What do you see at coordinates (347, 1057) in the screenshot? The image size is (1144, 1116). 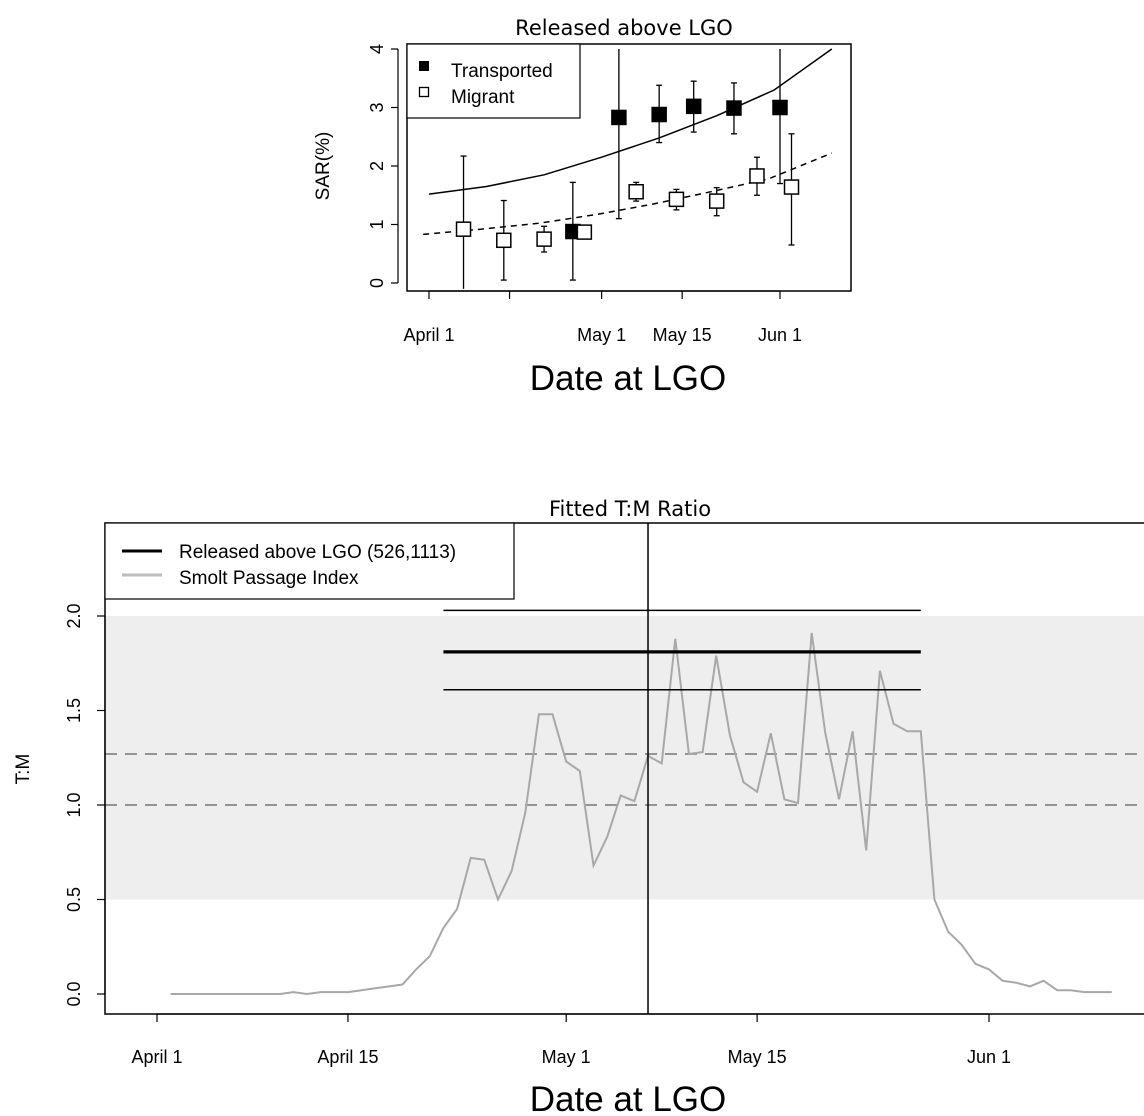 I see `x-tick-label: April 15` at bounding box center [347, 1057].